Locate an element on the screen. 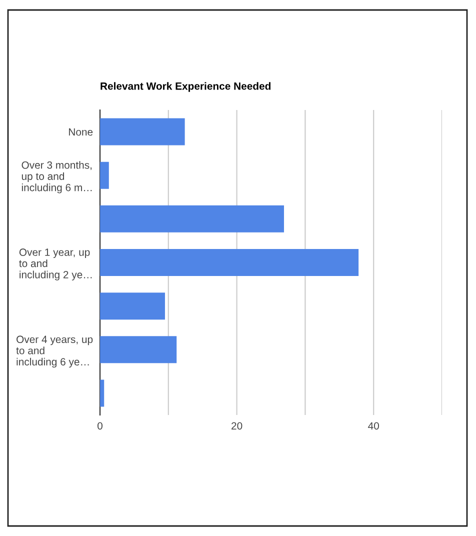  chart-title: Relevant Work Experience Needed is located at coordinates (185, 87).